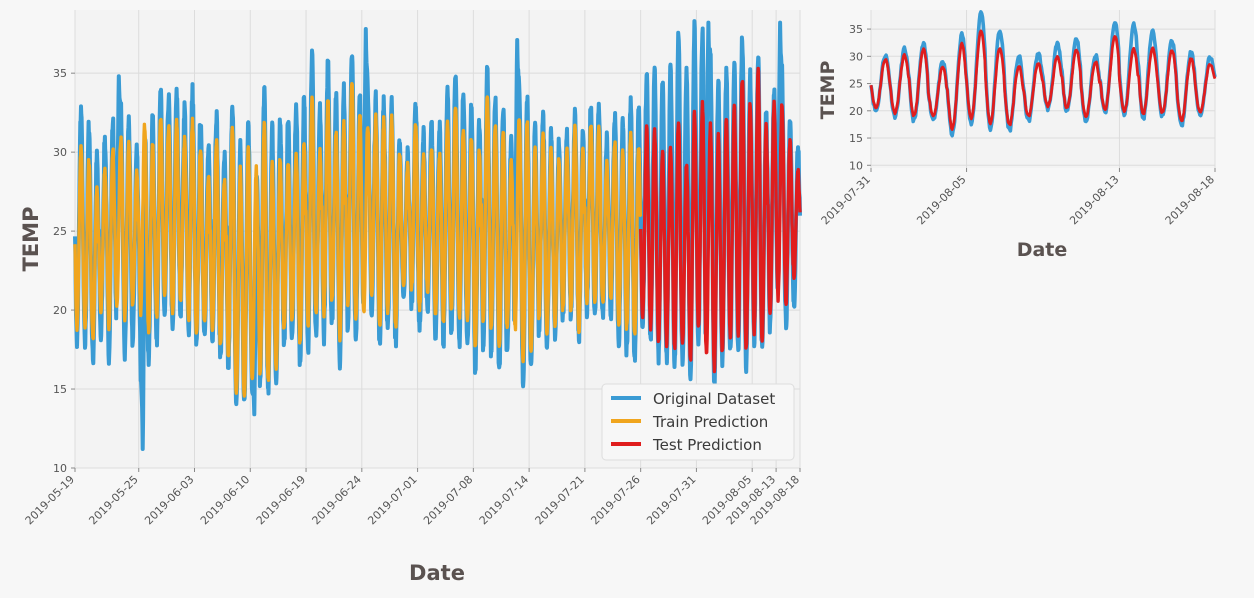 The height and width of the screenshot is (598, 1254). Describe the element at coordinates (448, 500) in the screenshot. I see `x-tick-label: 2019-07-08` at that location.